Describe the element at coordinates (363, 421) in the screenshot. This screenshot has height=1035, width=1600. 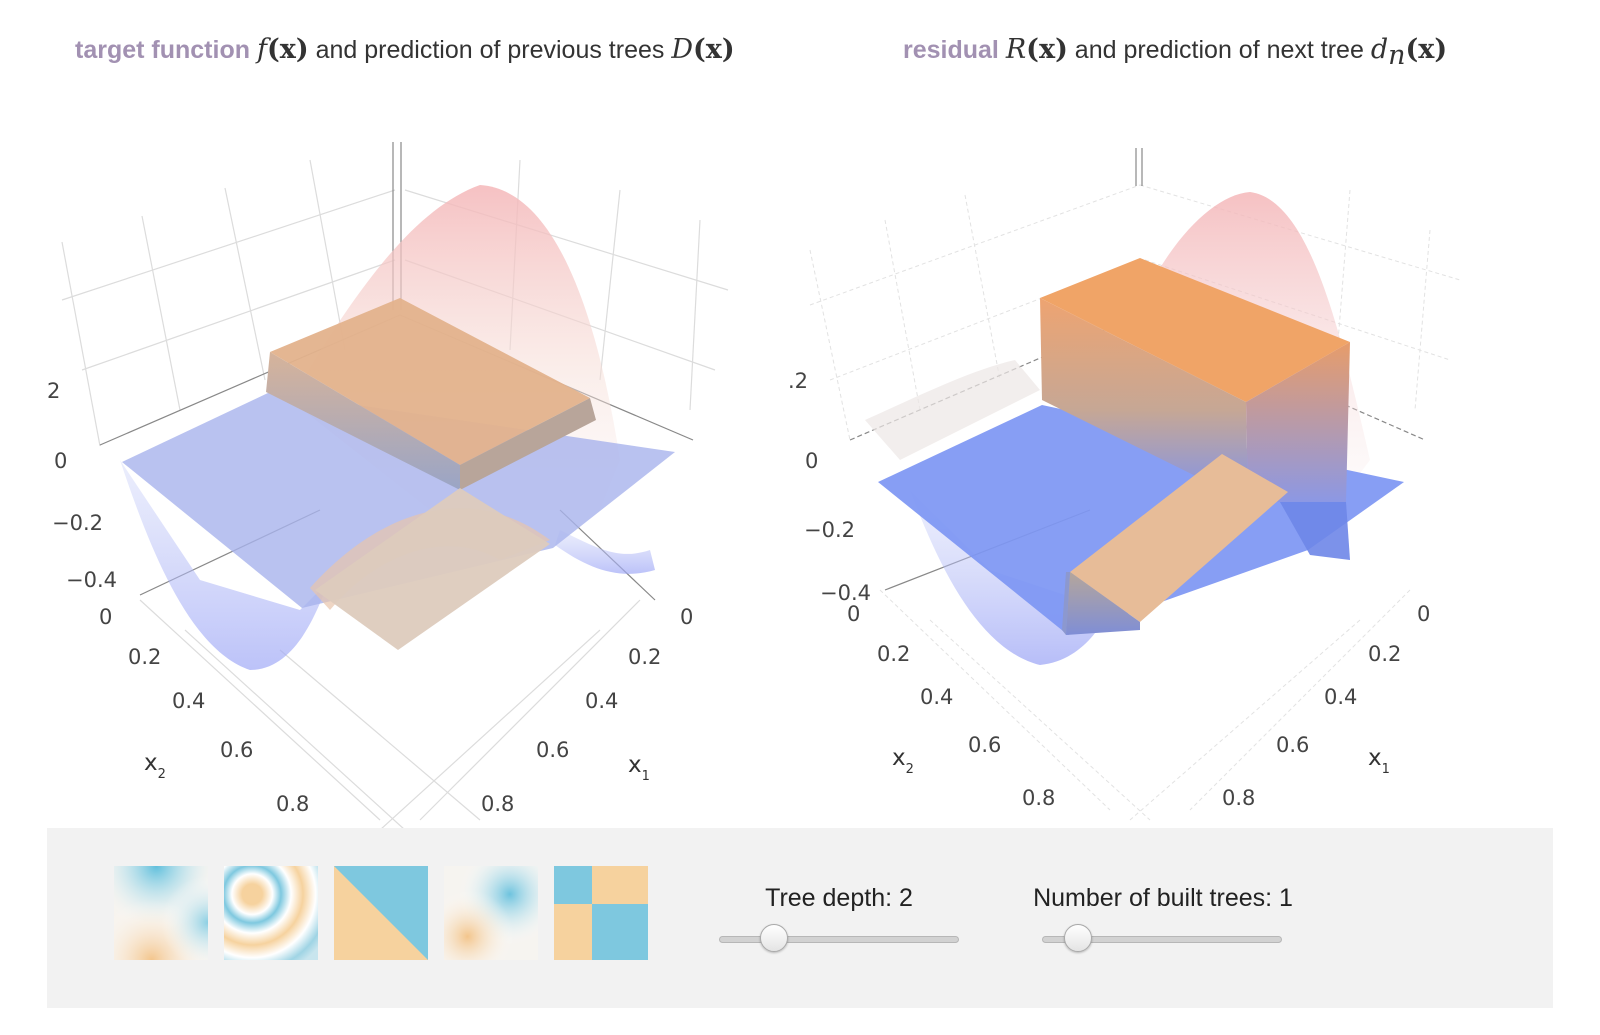
I see `prediction-box-front` at that location.